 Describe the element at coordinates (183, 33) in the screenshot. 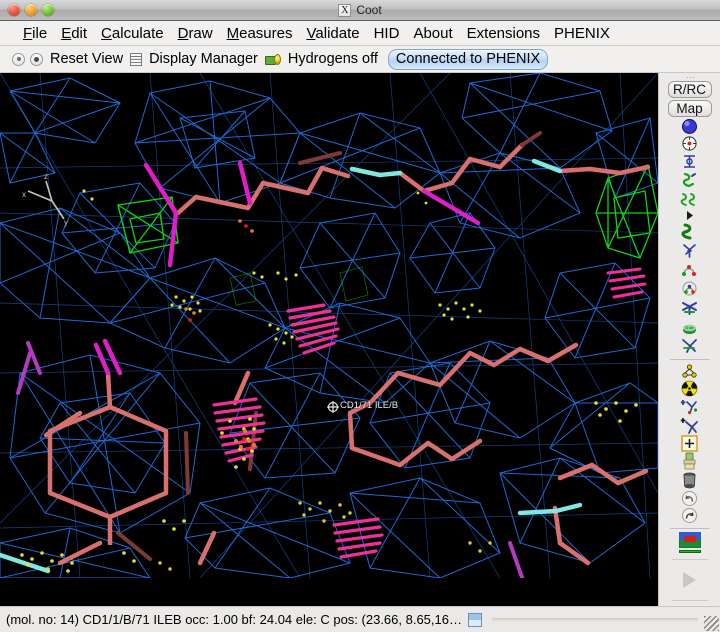

I see `menu-draw-mnemonic: D` at that location.